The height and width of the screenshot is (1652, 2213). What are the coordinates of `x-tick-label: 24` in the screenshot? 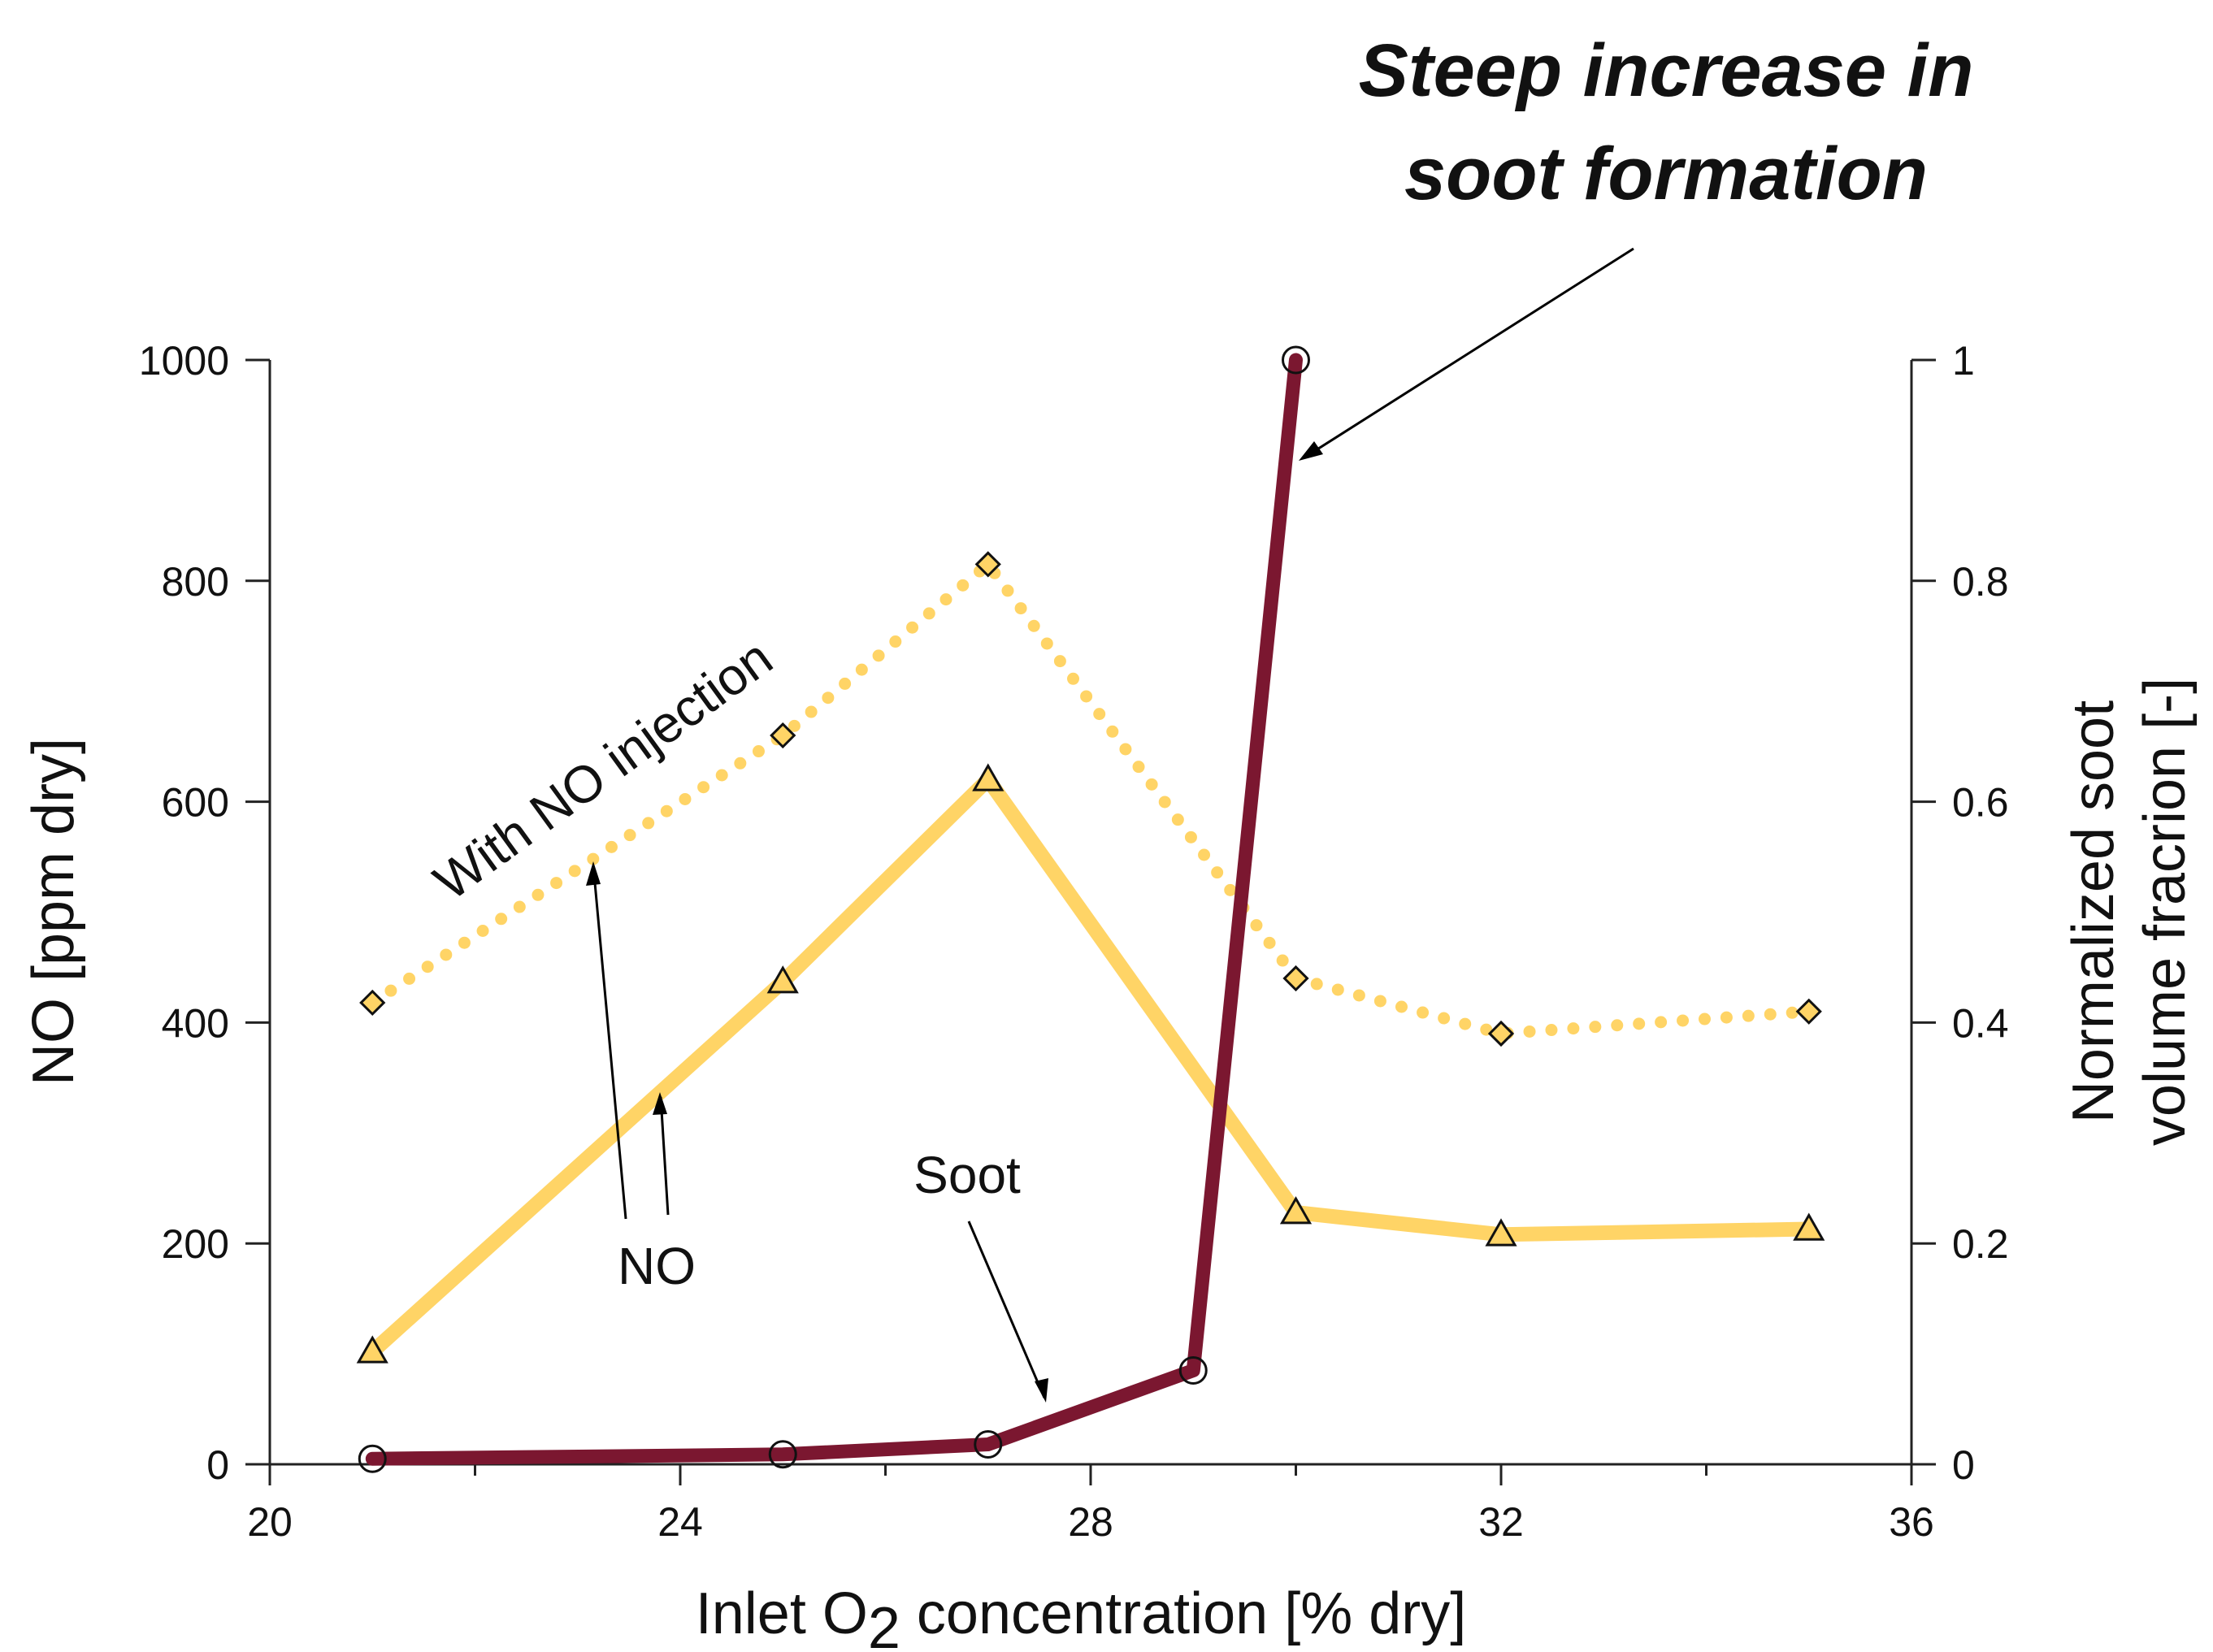 It's located at (680, 1522).